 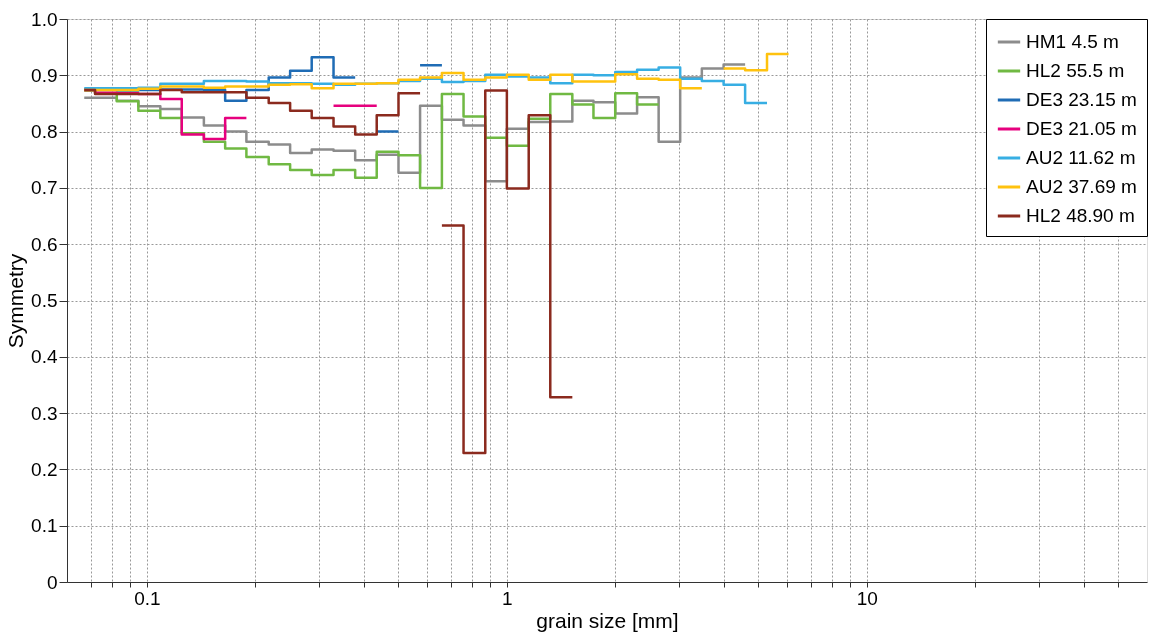 I want to click on legend-label: AU2 11.62 m, so click(x=1081, y=157).